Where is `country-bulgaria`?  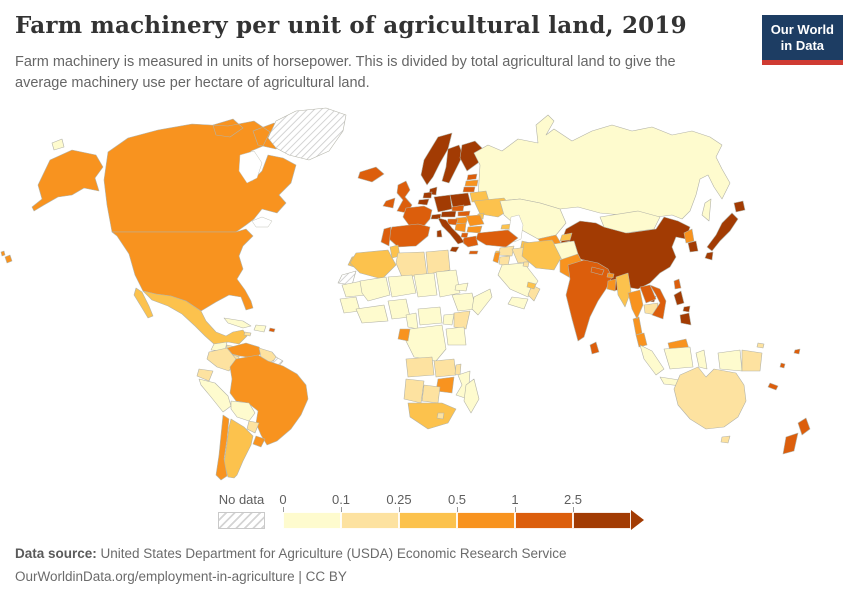
country-bulgaria is located at coordinates (474, 229).